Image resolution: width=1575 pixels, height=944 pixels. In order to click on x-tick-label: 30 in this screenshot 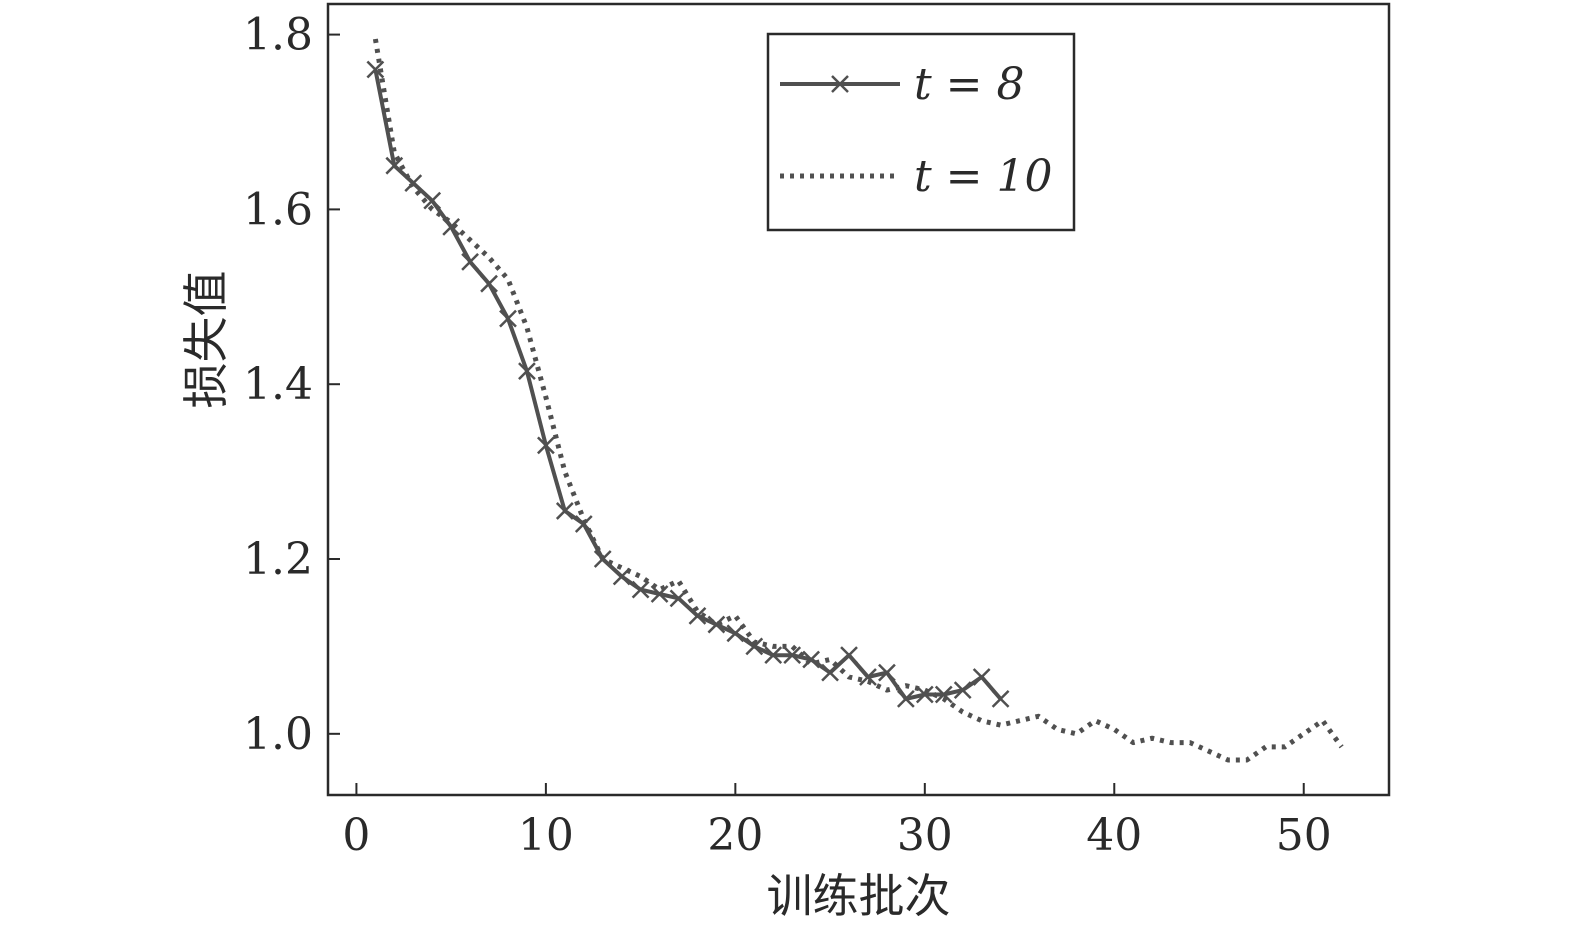, I will do `click(925, 835)`.